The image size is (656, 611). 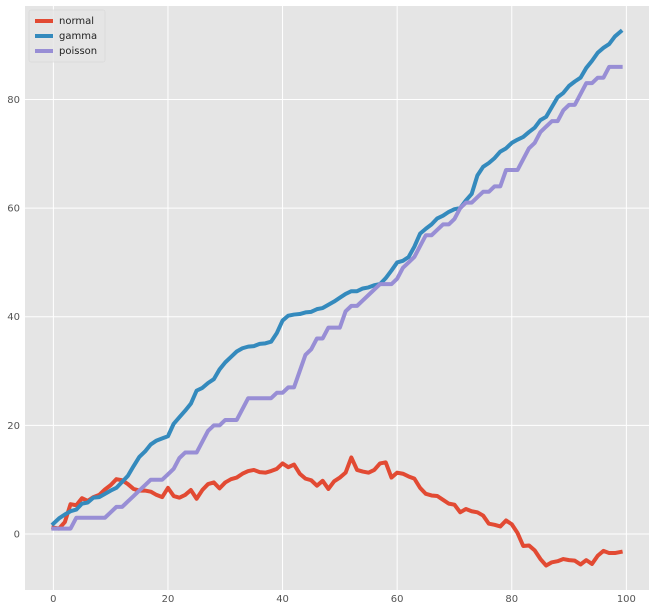 I want to click on y-tick-label: 20, so click(x=13, y=426).